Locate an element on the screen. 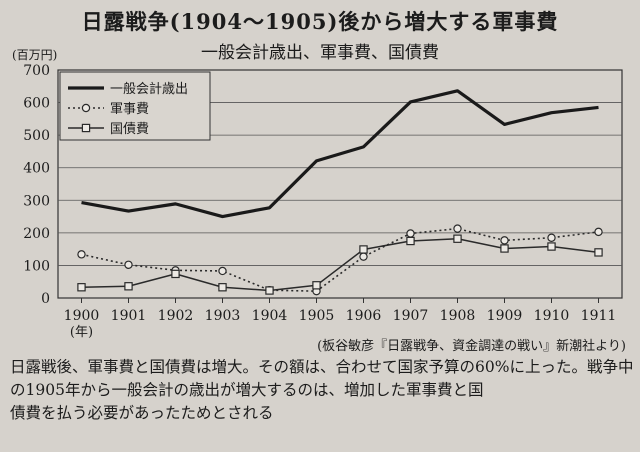  x-tick-label: 1905 is located at coordinates (317, 316).